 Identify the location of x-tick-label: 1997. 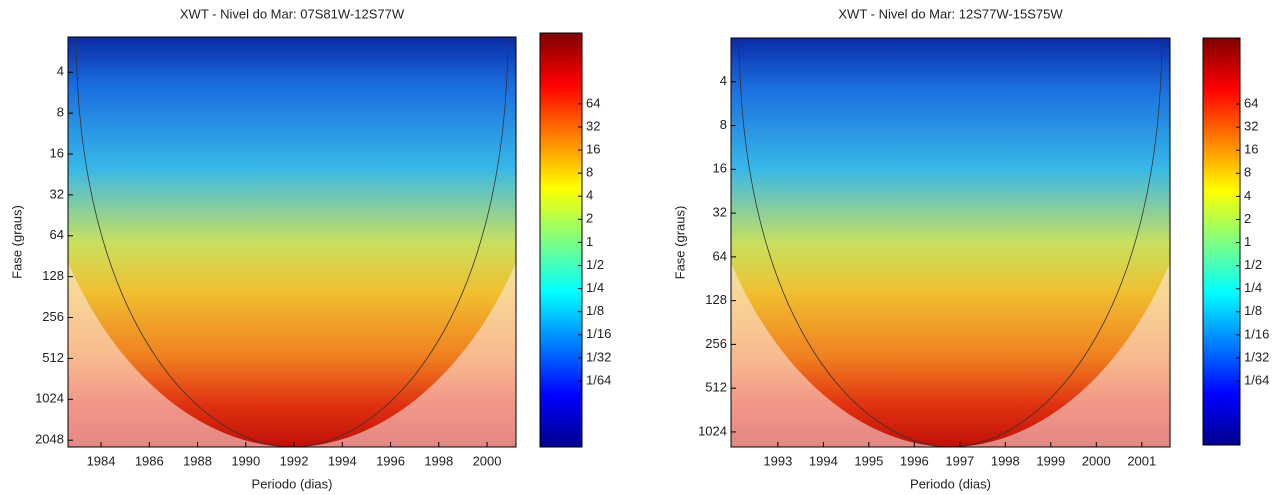
(959, 460).